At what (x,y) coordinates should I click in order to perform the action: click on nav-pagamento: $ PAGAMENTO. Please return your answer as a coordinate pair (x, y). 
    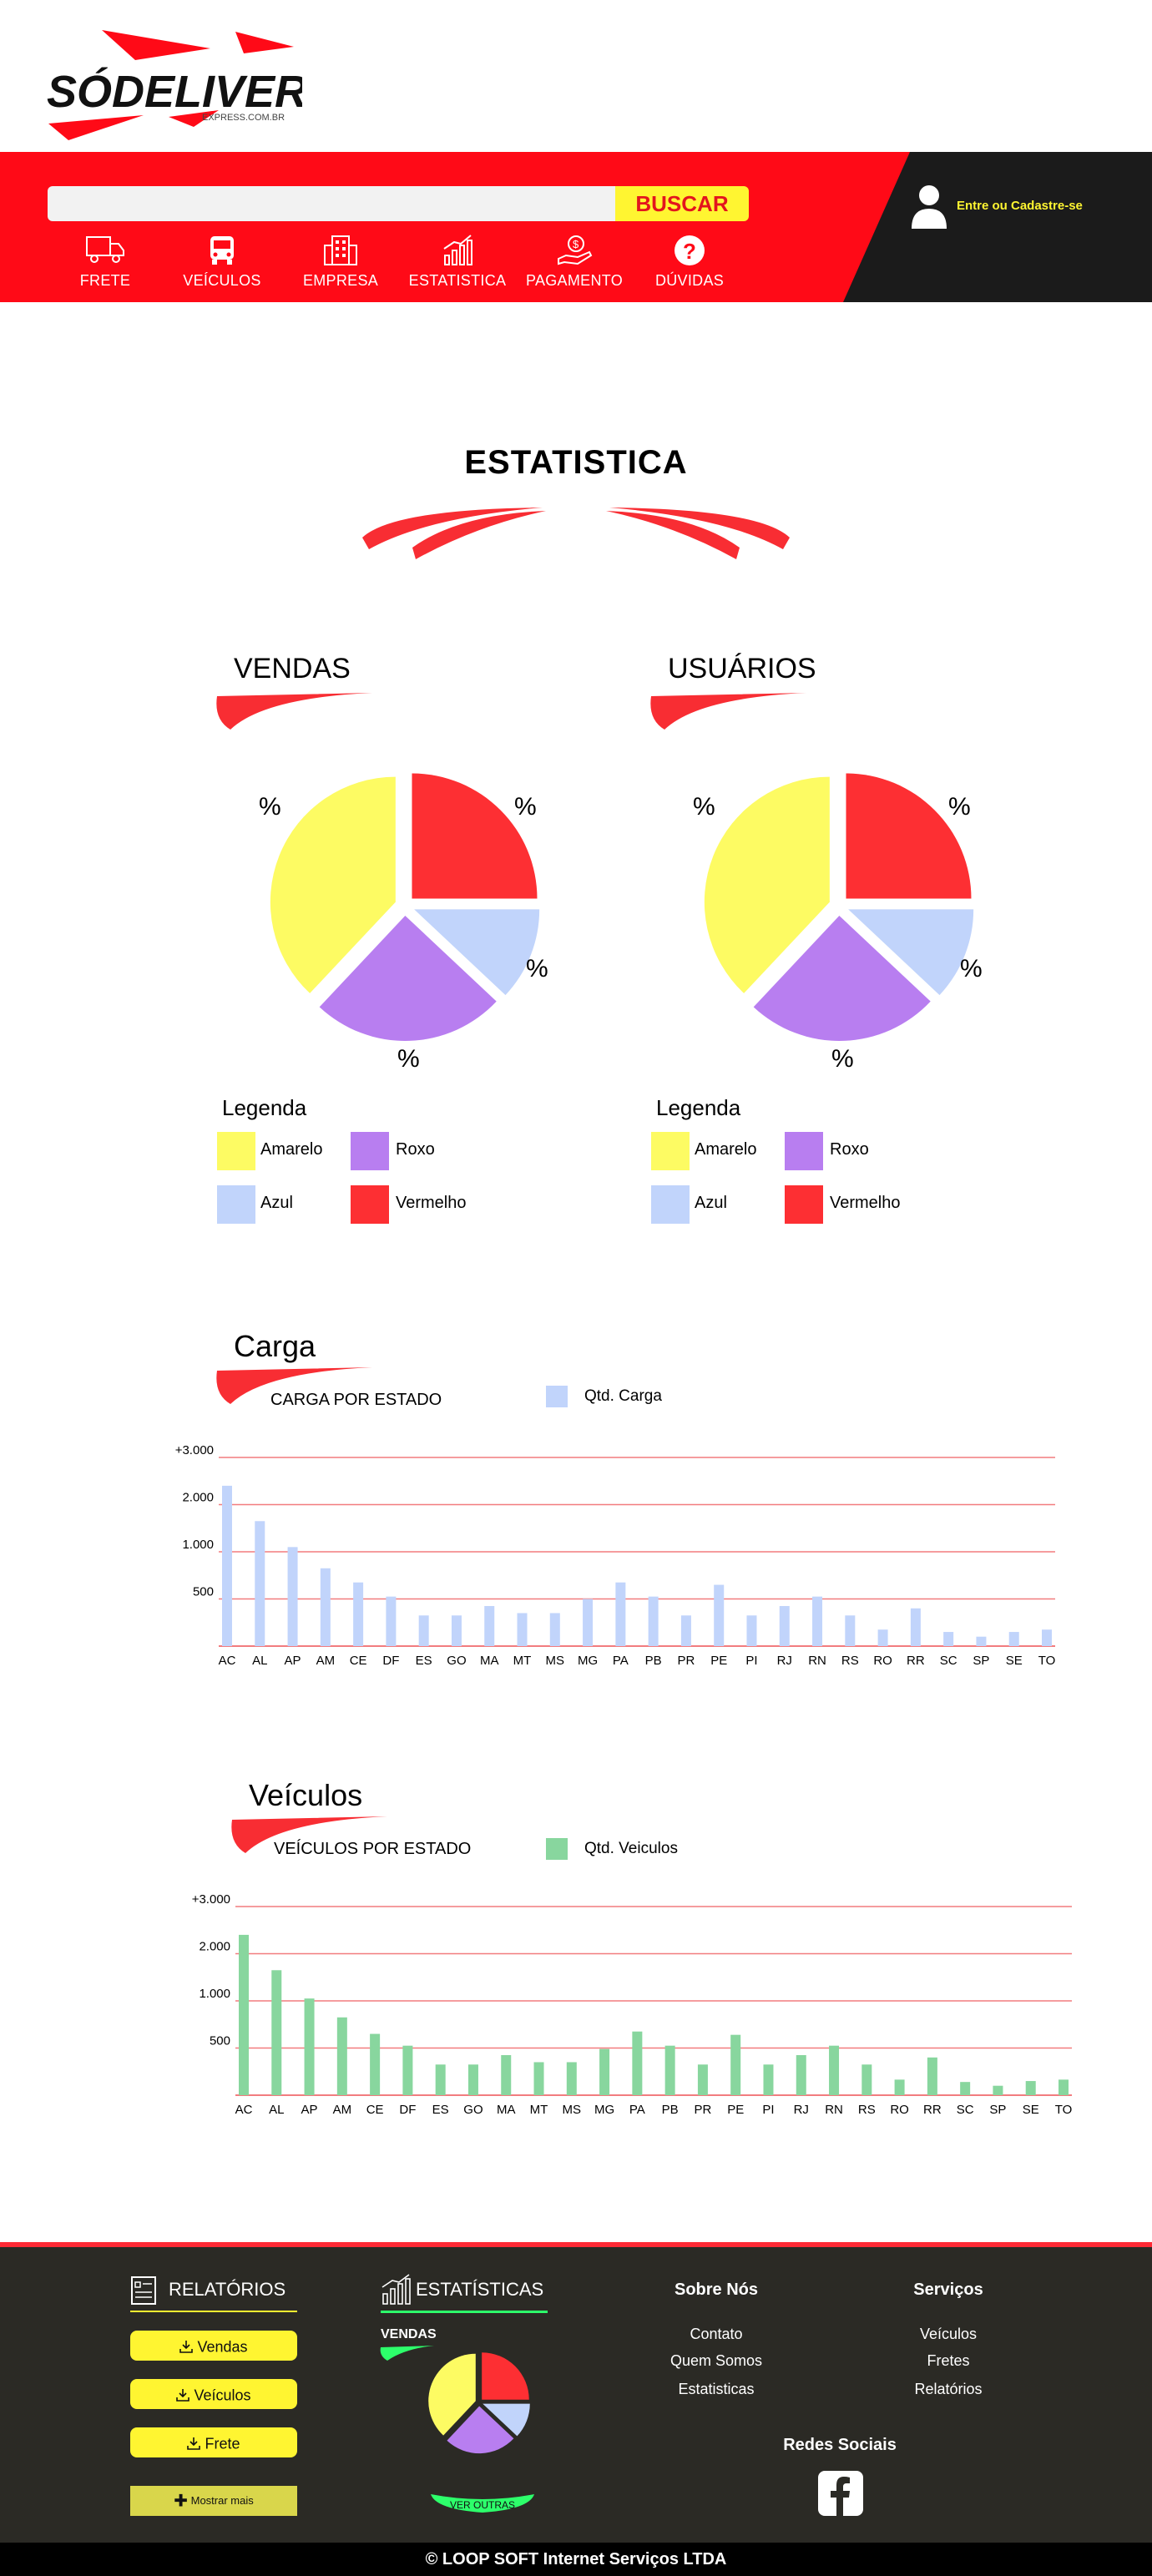
    Looking at the image, I should click on (574, 263).